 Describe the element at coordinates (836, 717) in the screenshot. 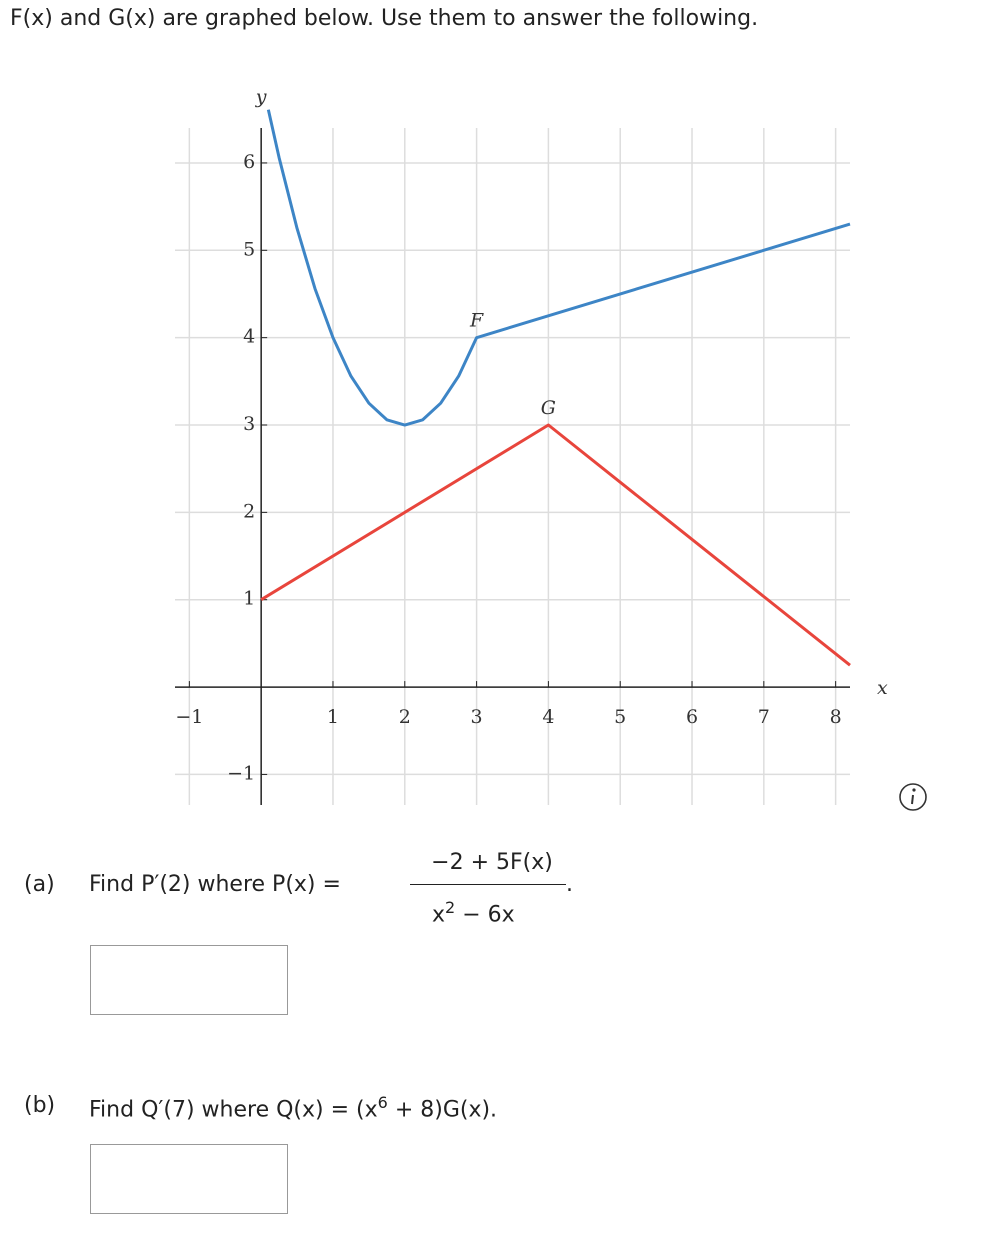

I see `x-tick-label: 8` at that location.